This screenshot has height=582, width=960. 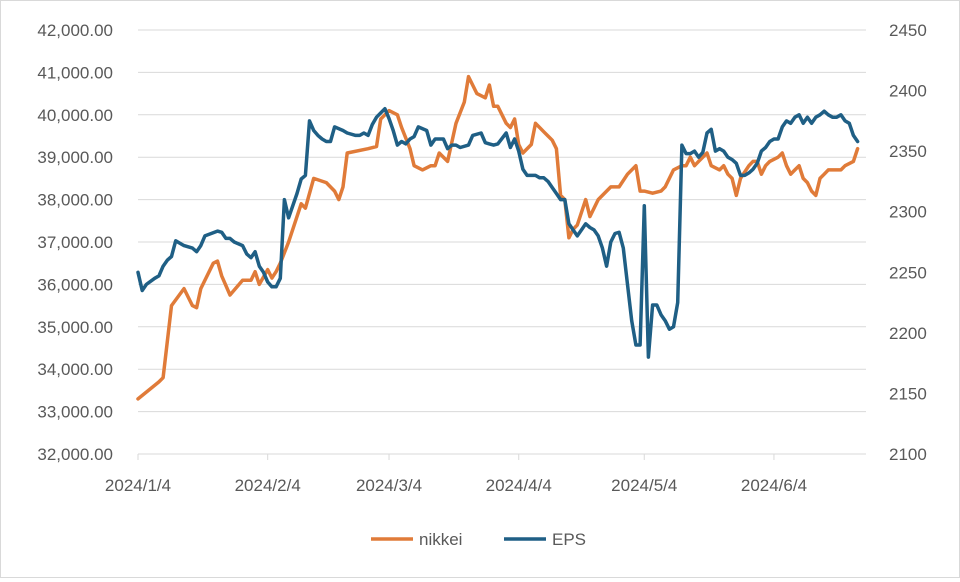 I want to click on y-tick-label: 33,000.00, so click(x=75, y=412).